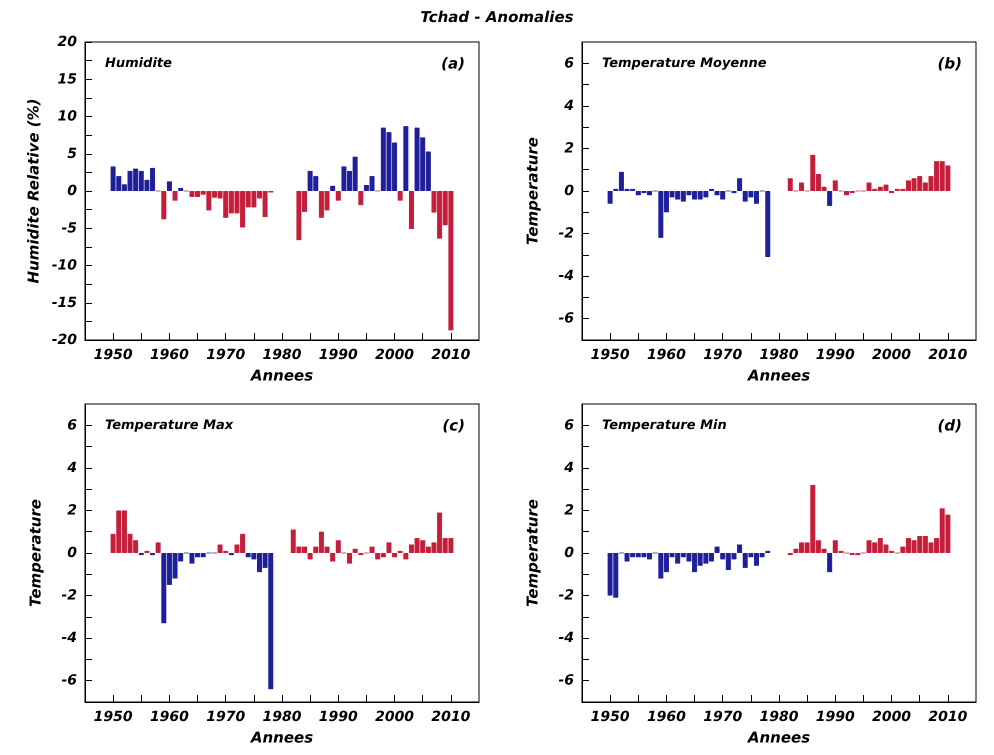  Describe the element at coordinates (72, 154) in the screenshot. I see `y-tick-label: 5` at that location.